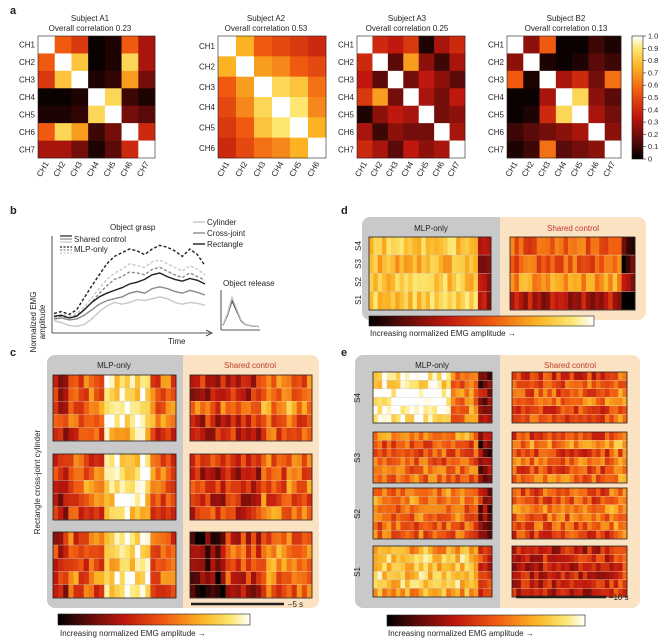  Describe the element at coordinates (561, 169) in the screenshot. I see `matrix-col-label: CH4` at that location.